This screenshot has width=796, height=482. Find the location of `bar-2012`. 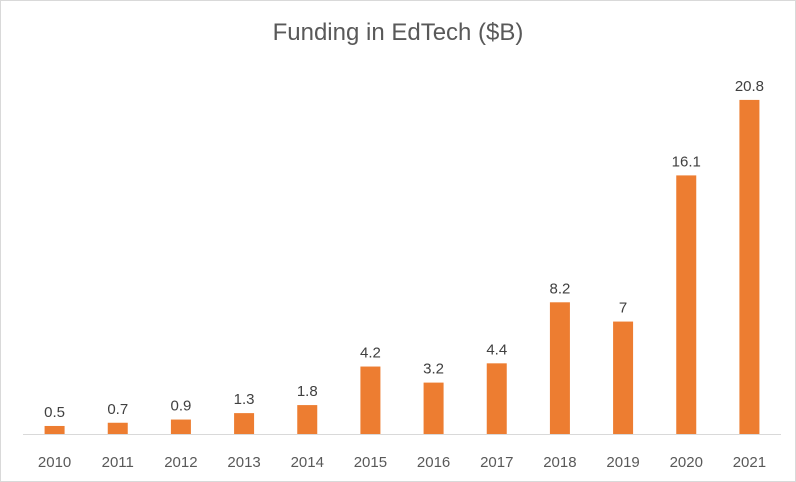

bar-2012 is located at coordinates (180, 426).